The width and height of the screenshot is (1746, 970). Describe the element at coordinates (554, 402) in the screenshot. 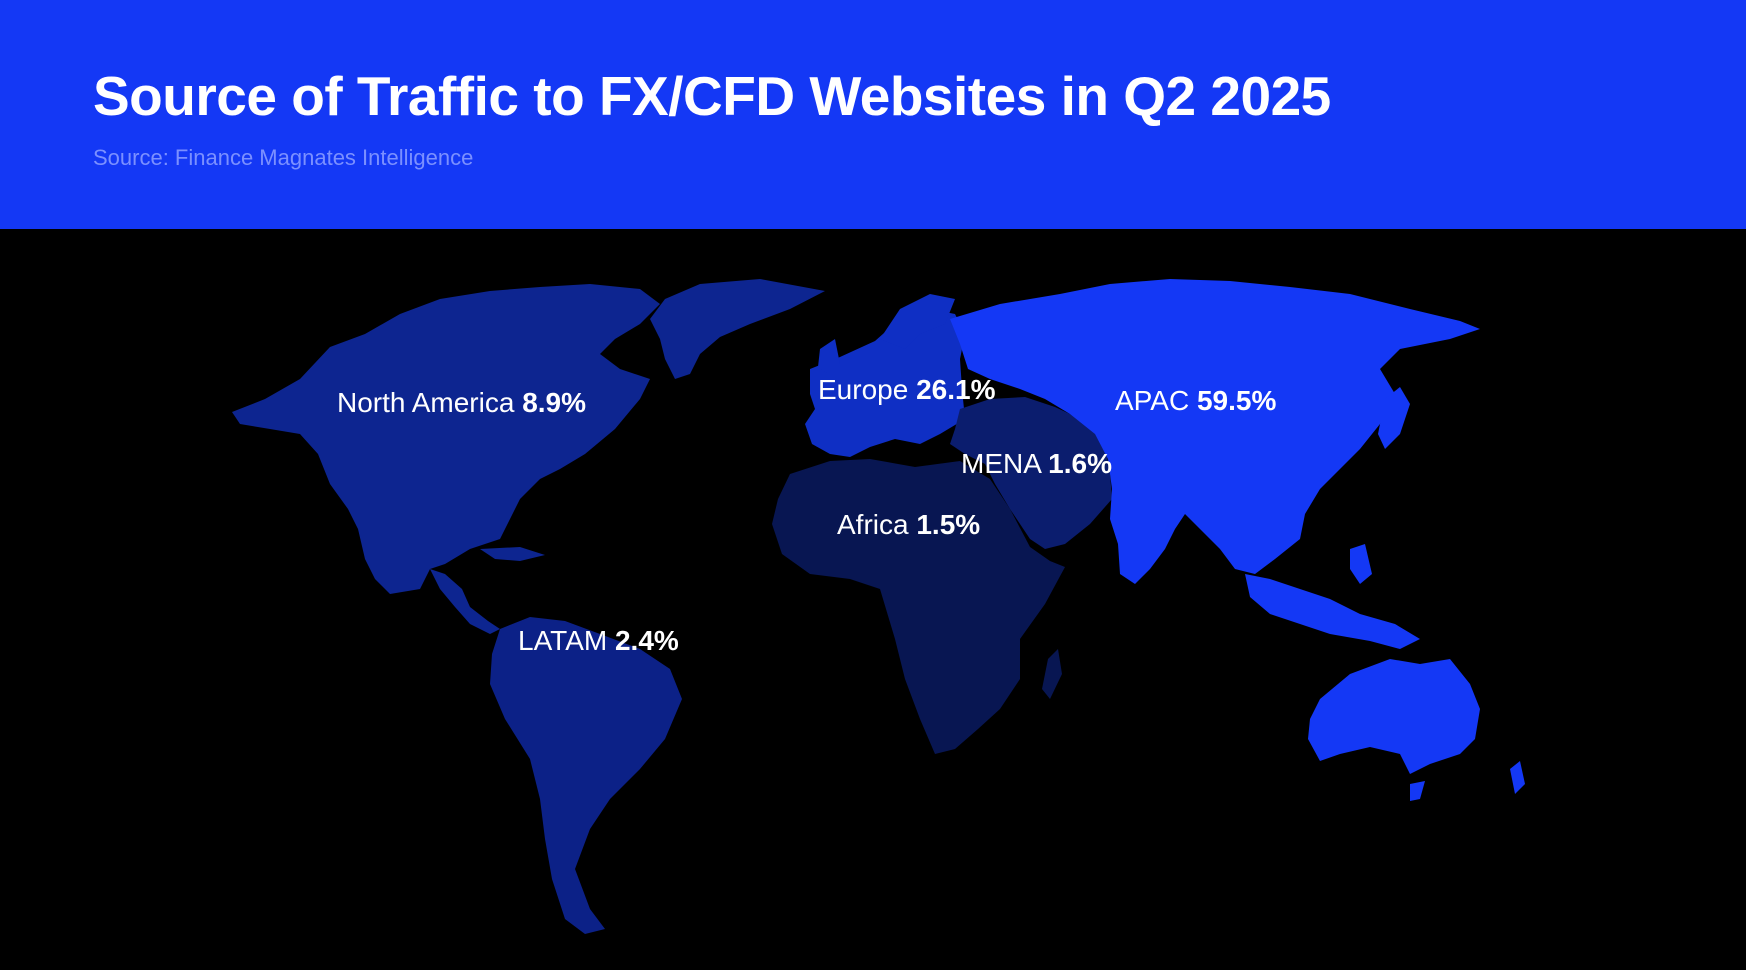

I see `region-value: 8.9%` at that location.